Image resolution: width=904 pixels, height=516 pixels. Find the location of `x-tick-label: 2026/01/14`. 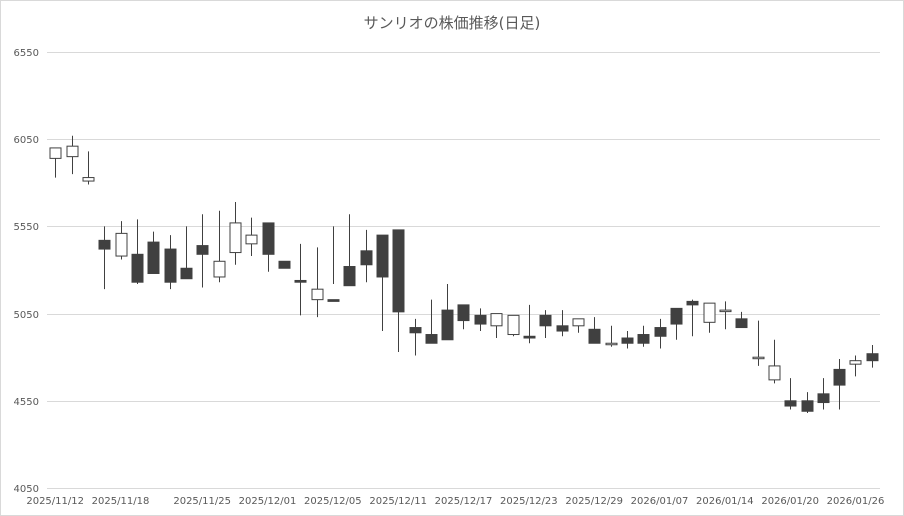

x-tick-label: 2026/01/14 is located at coordinates (725, 501).